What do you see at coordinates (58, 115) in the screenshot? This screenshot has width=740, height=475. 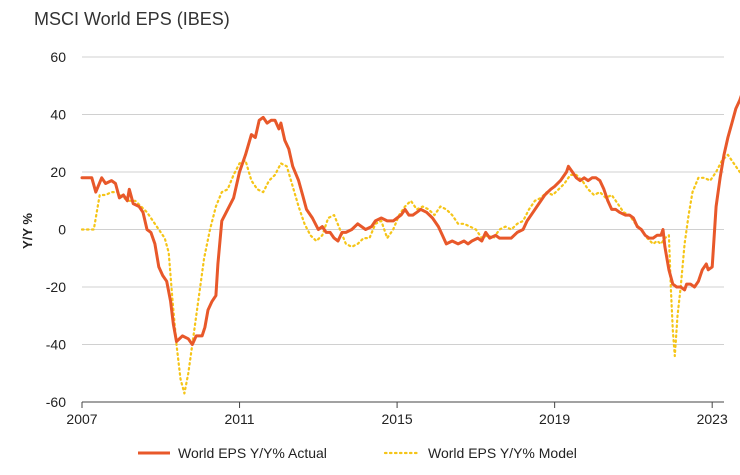 I see `y-tick-label: 40` at bounding box center [58, 115].